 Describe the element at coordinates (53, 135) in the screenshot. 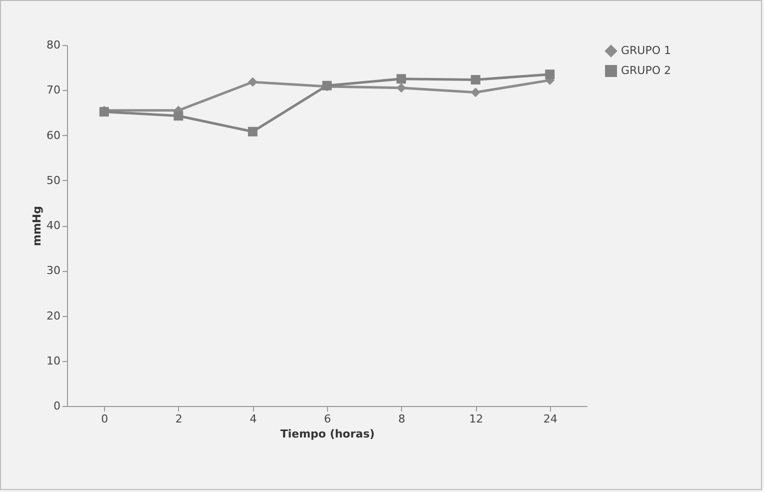

I see `y-tick-label: 60` at that location.